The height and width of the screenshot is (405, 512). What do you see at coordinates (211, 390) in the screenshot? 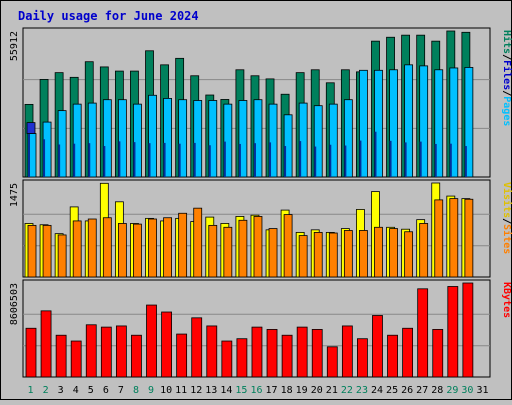
I see `day-label: 13` at bounding box center [211, 390].